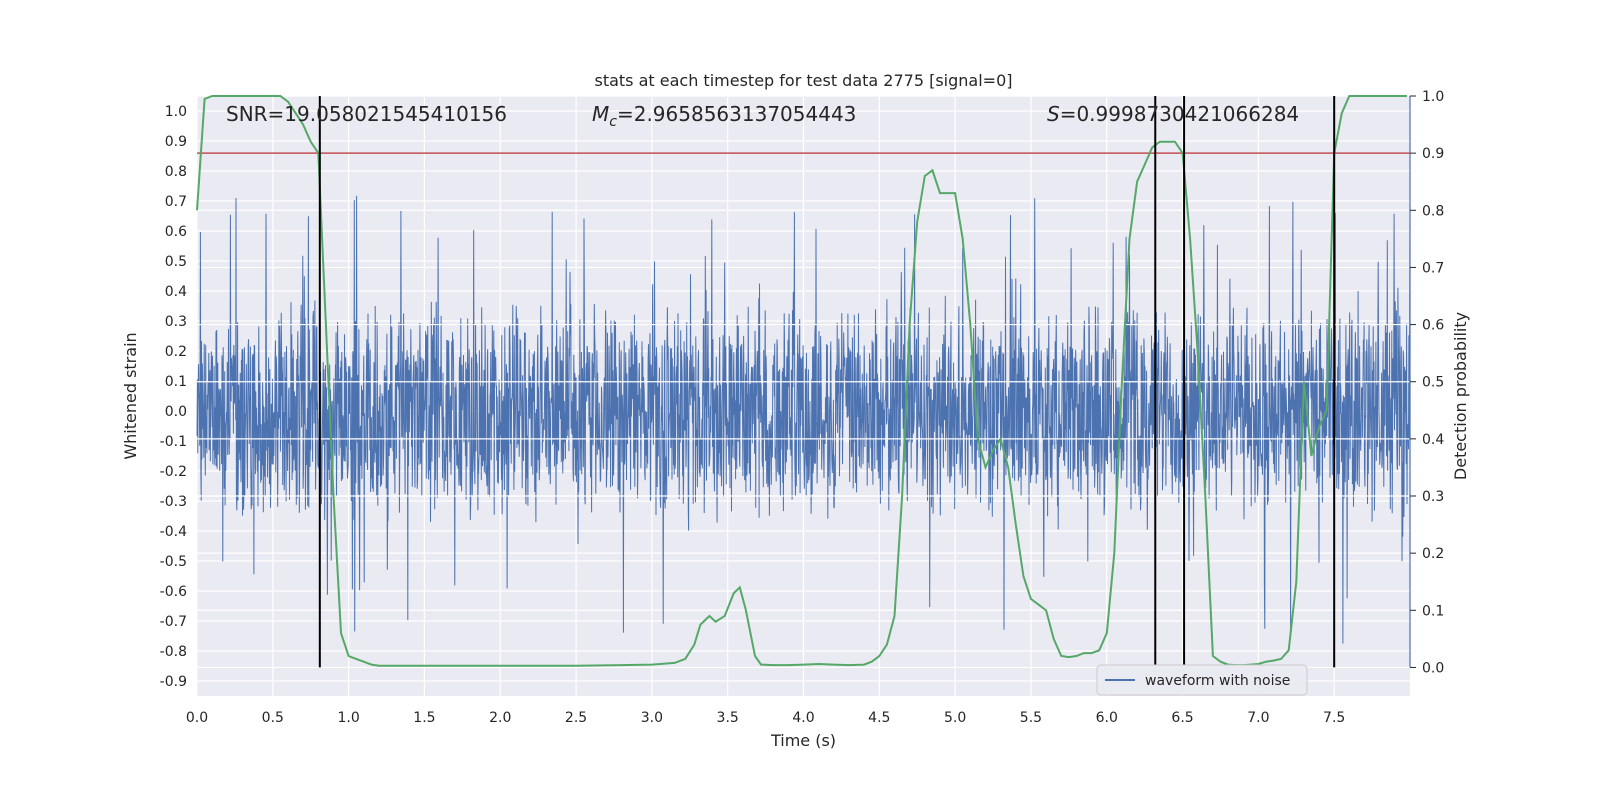  I want to click on x-tick-label: 0.5, so click(273, 718).